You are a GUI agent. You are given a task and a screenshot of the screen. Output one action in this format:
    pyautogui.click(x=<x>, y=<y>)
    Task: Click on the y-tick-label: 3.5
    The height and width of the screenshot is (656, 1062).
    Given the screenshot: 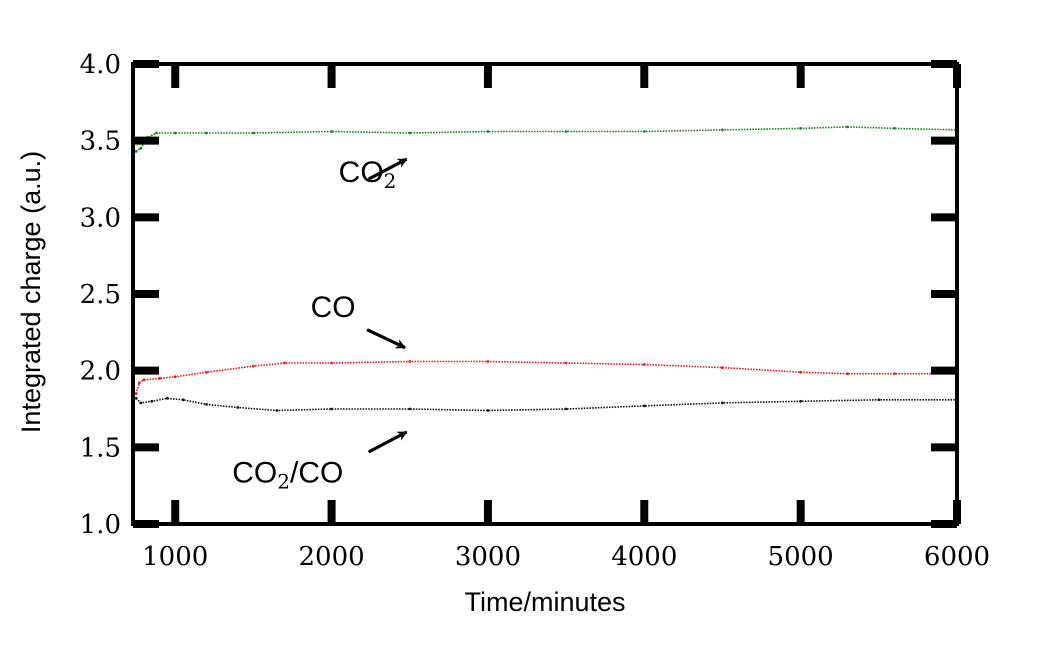 What is the action you would take?
    pyautogui.click(x=100, y=142)
    